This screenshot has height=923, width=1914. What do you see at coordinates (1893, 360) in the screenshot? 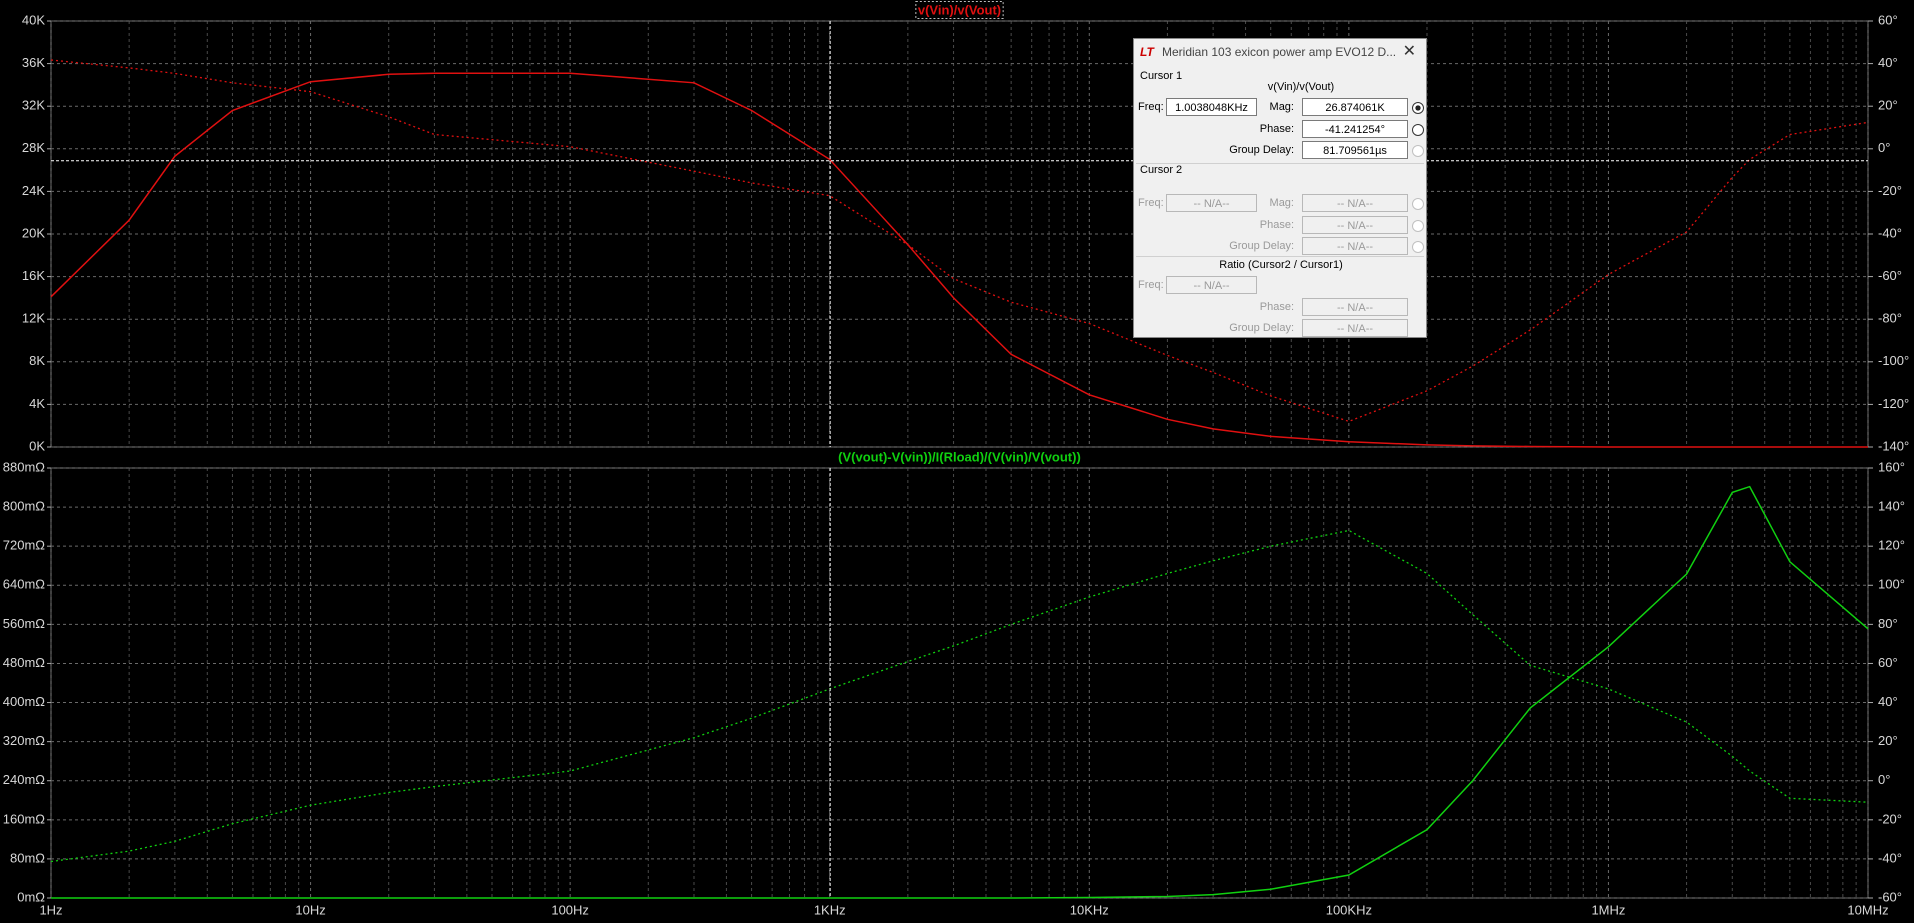
I see `y2-tick-label: -100°` at bounding box center [1893, 360].